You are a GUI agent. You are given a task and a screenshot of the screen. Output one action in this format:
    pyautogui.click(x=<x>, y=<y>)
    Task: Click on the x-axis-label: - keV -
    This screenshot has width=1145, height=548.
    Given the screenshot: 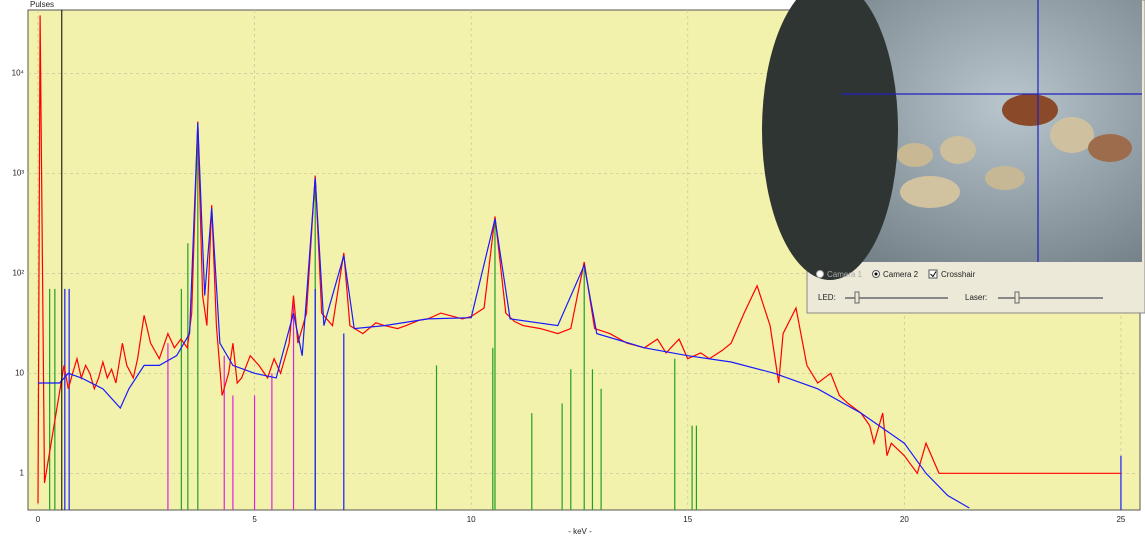 What is the action you would take?
    pyautogui.click(x=580, y=531)
    